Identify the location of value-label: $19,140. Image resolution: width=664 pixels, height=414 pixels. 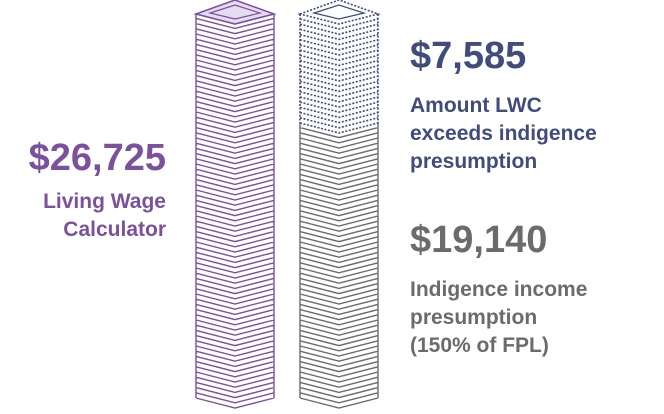
(479, 239).